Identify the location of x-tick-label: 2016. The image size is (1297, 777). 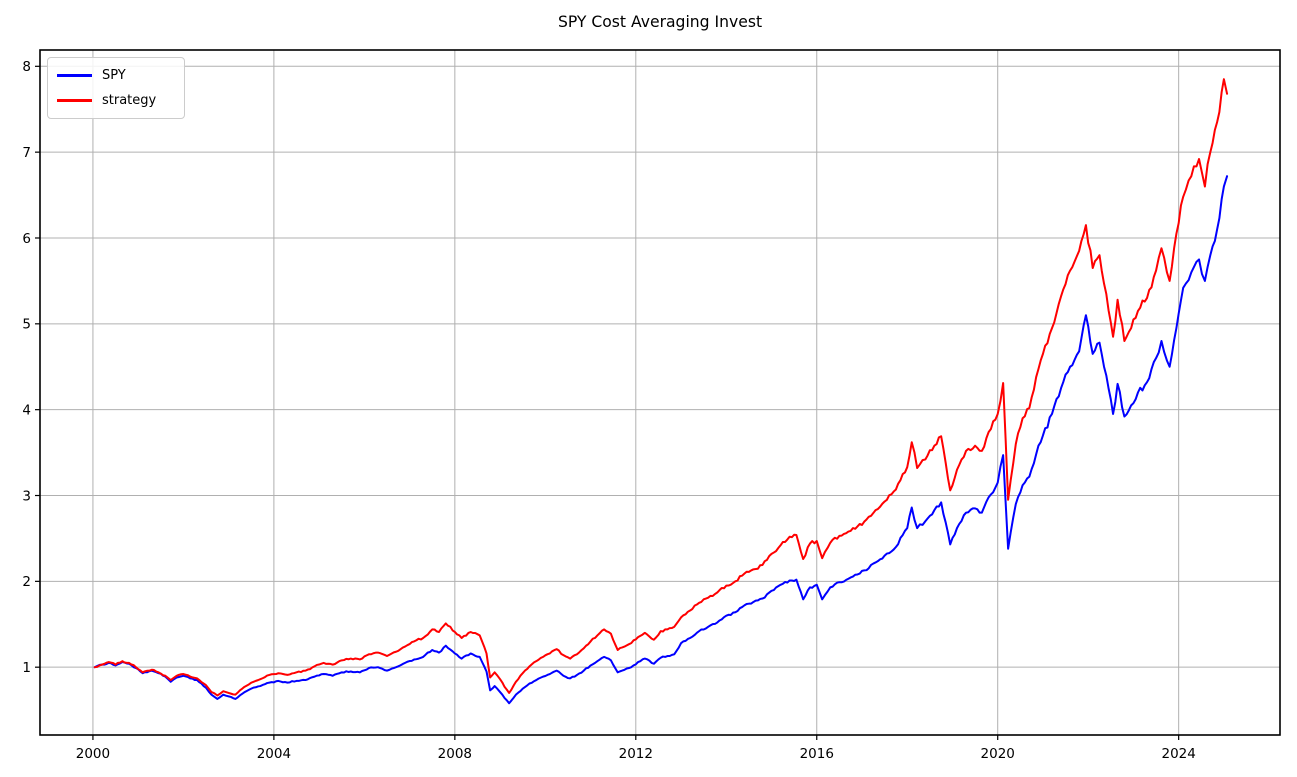
(817, 754).